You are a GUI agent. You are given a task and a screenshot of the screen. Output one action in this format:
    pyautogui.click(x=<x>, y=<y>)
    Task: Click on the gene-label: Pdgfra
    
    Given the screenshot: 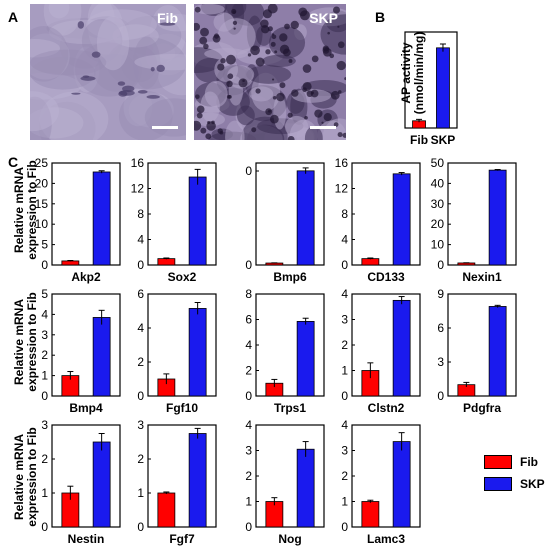 What is the action you would take?
    pyautogui.click(x=482, y=408)
    